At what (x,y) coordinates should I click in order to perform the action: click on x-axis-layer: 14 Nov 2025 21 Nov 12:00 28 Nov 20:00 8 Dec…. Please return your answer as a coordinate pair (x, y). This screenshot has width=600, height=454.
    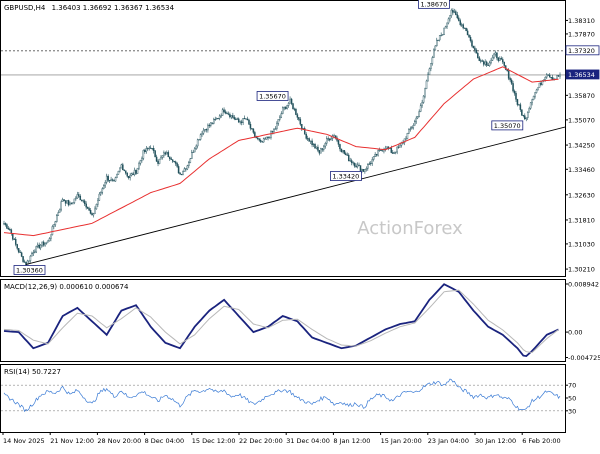
    Looking at the image, I should click on (281, 438).